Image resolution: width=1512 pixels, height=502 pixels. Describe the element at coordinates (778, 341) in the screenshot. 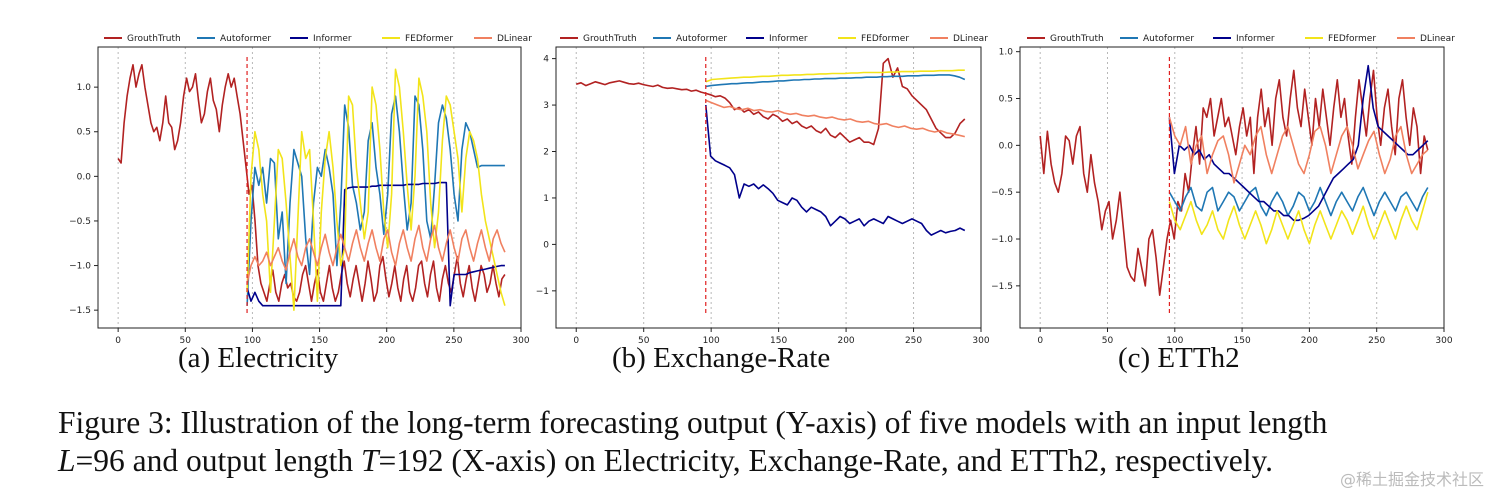

I see `x-tick-label-b: 150` at that location.